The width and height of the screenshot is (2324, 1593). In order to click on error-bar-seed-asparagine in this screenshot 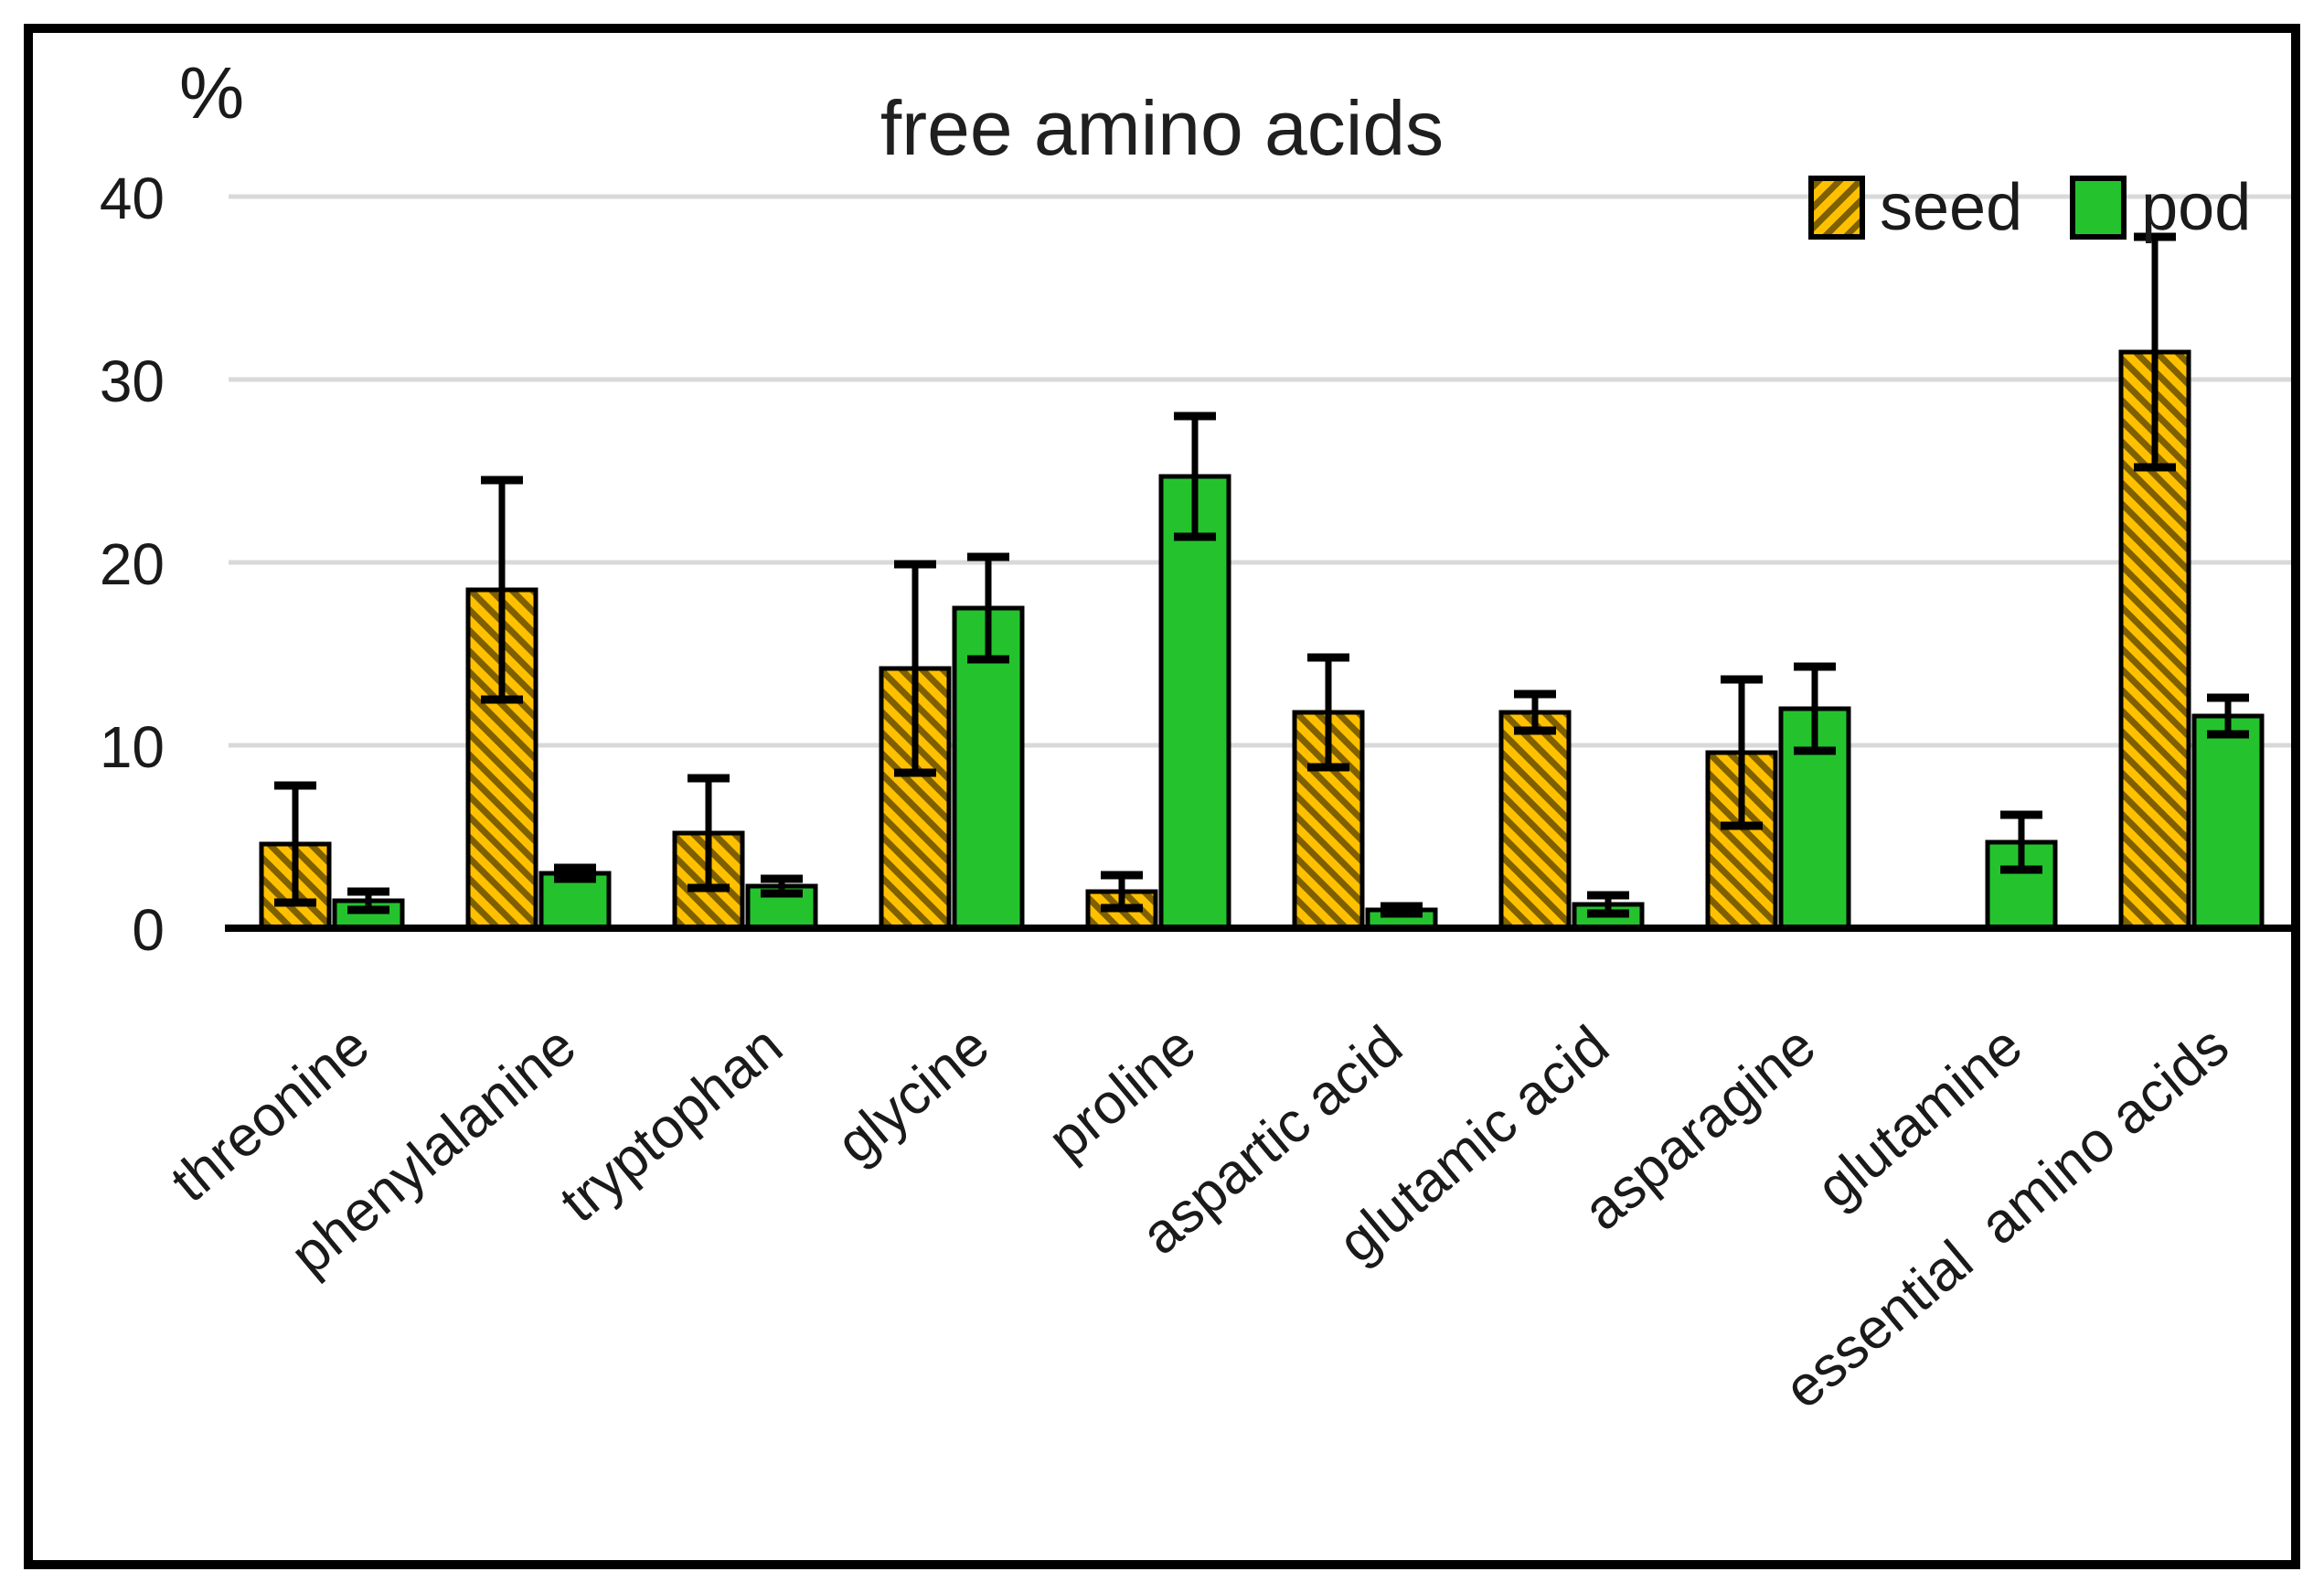, I will do `click(1742, 753)`.